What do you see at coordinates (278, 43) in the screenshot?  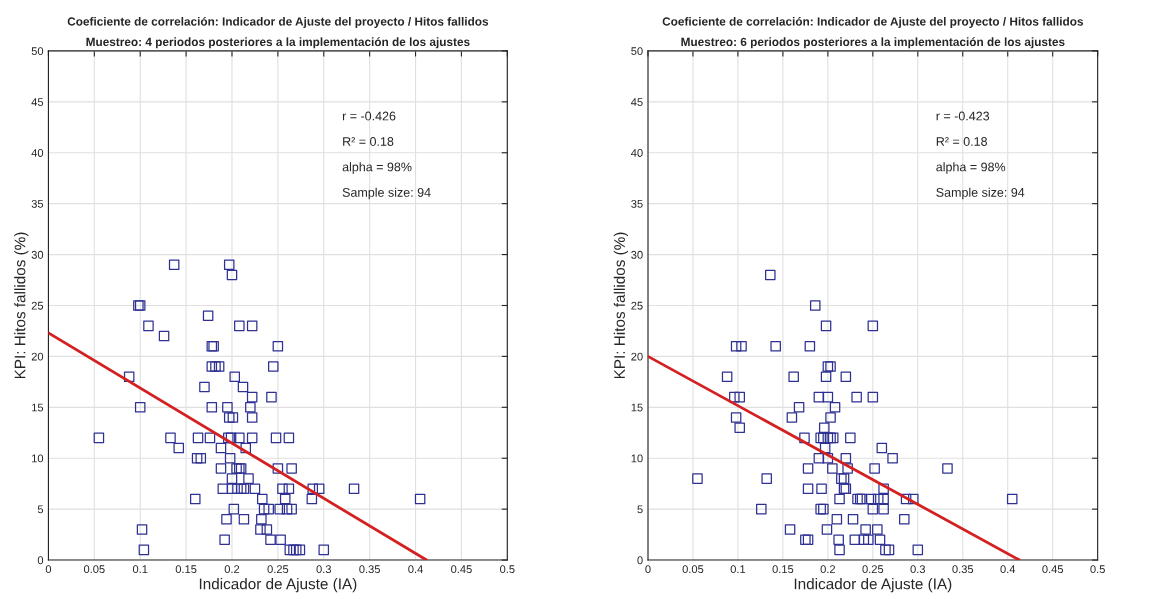 I see `chart-subtitle: Muestreo: 4 periodos posteriores a la implementación de los ajustes` at bounding box center [278, 43].